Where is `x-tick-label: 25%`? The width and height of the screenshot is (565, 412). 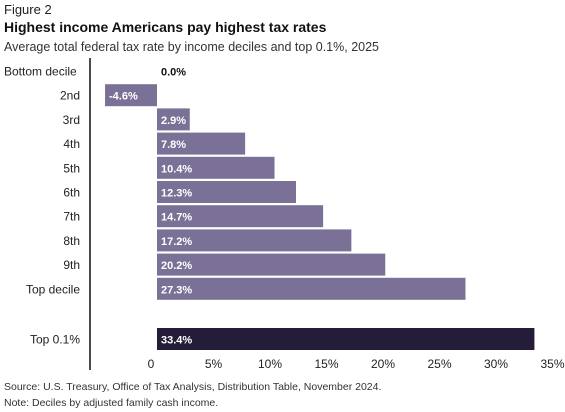
x-tick-label: 25% is located at coordinates (439, 364).